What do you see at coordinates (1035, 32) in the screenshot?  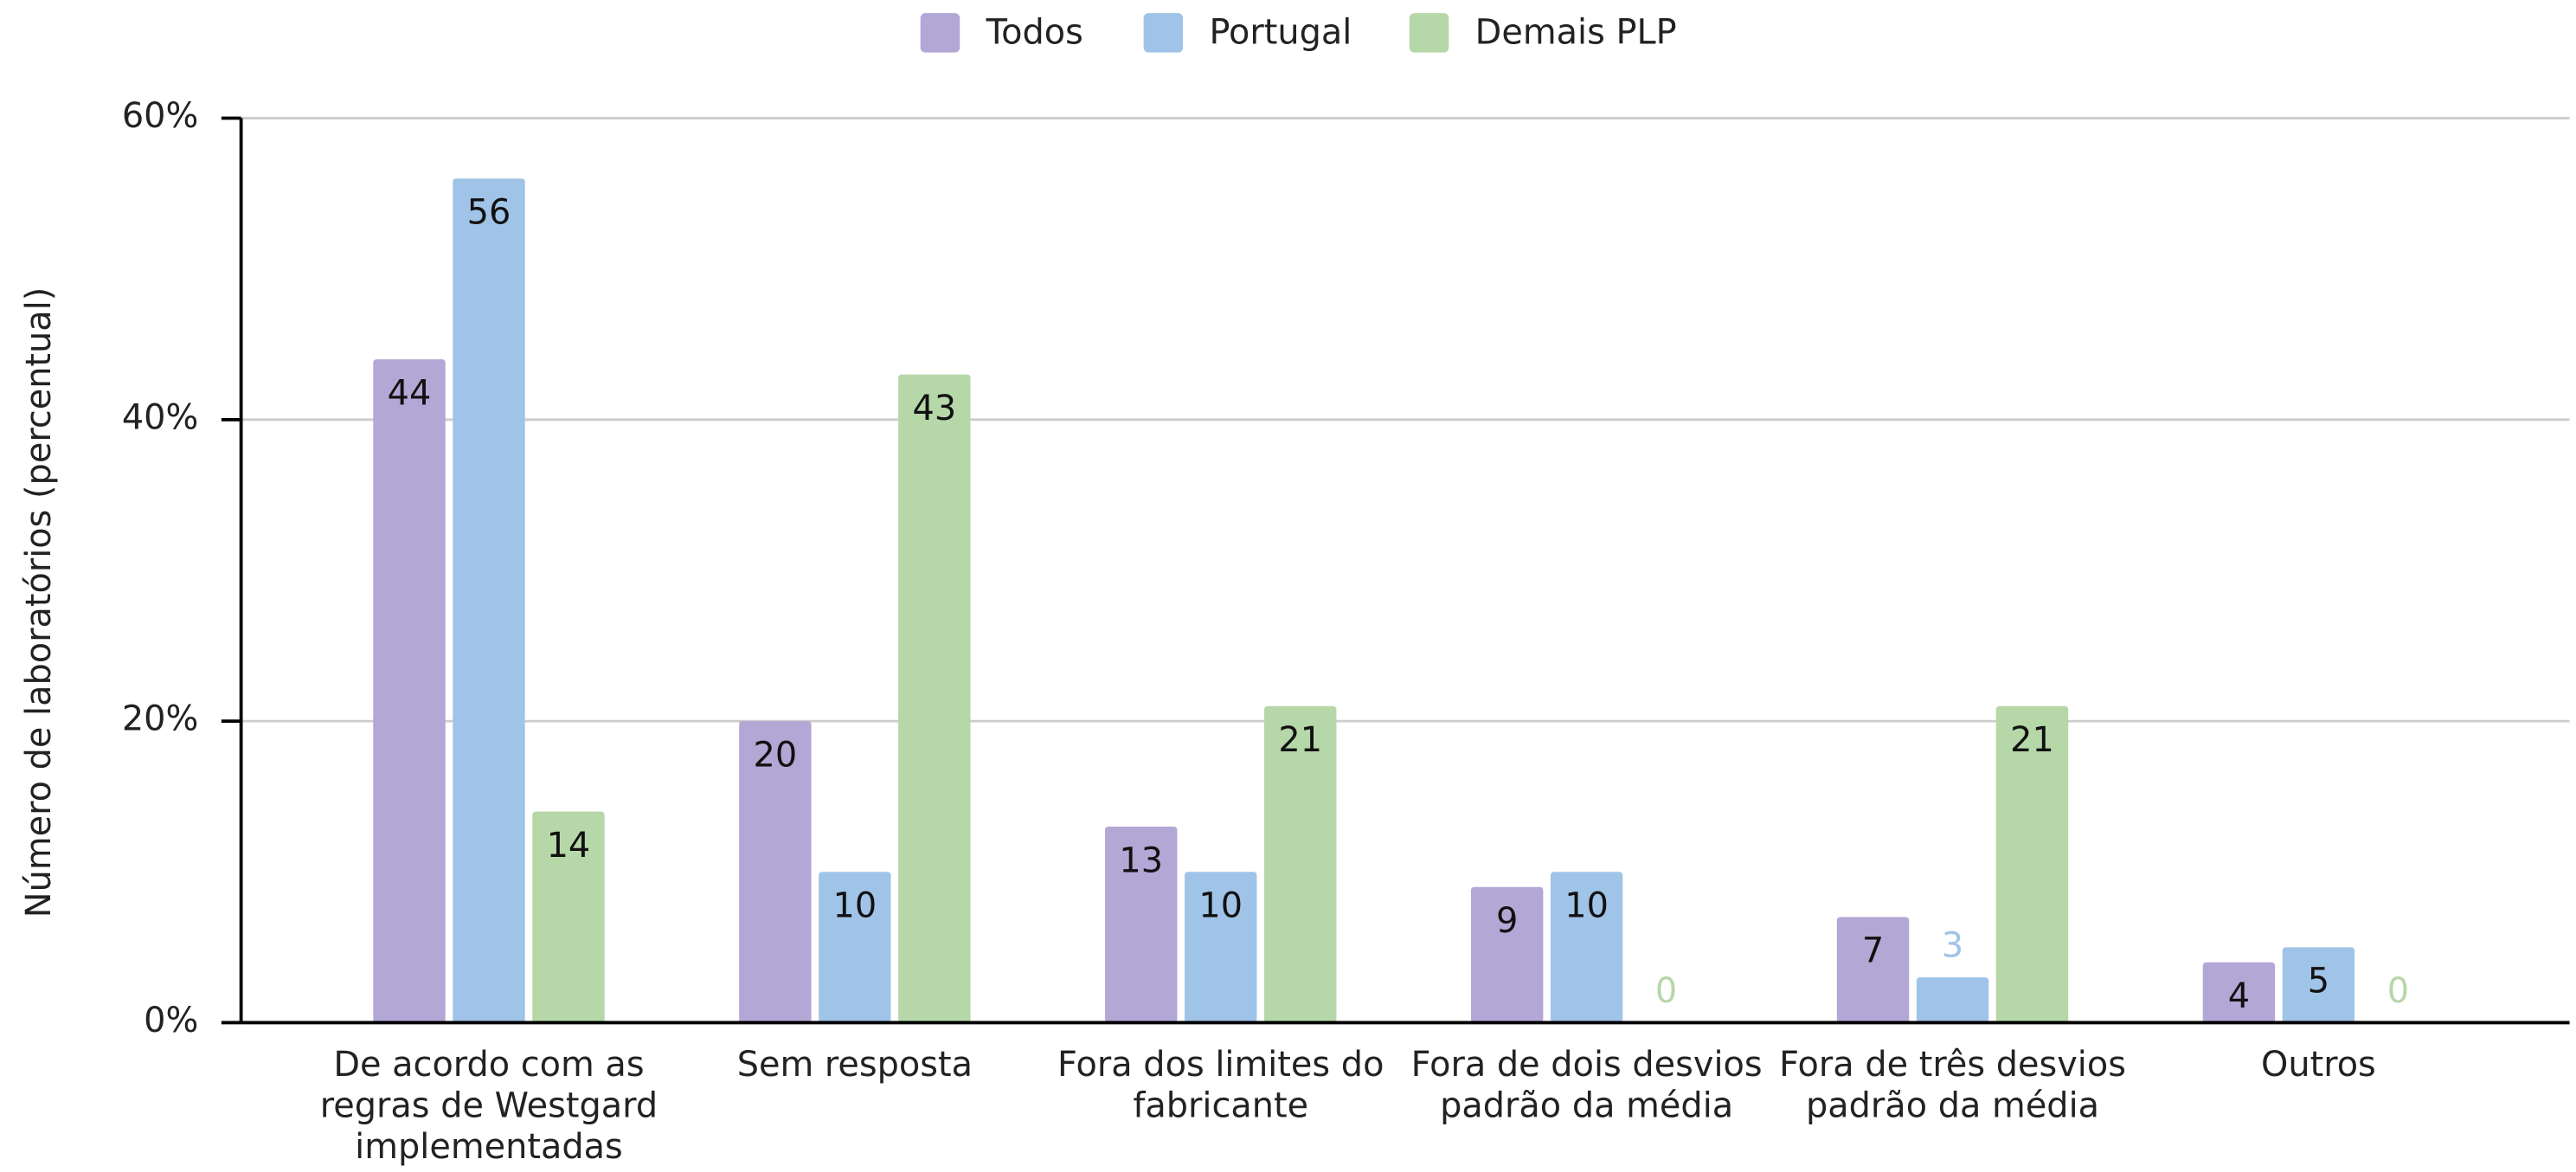 I see `legend-label: Todos` at bounding box center [1035, 32].